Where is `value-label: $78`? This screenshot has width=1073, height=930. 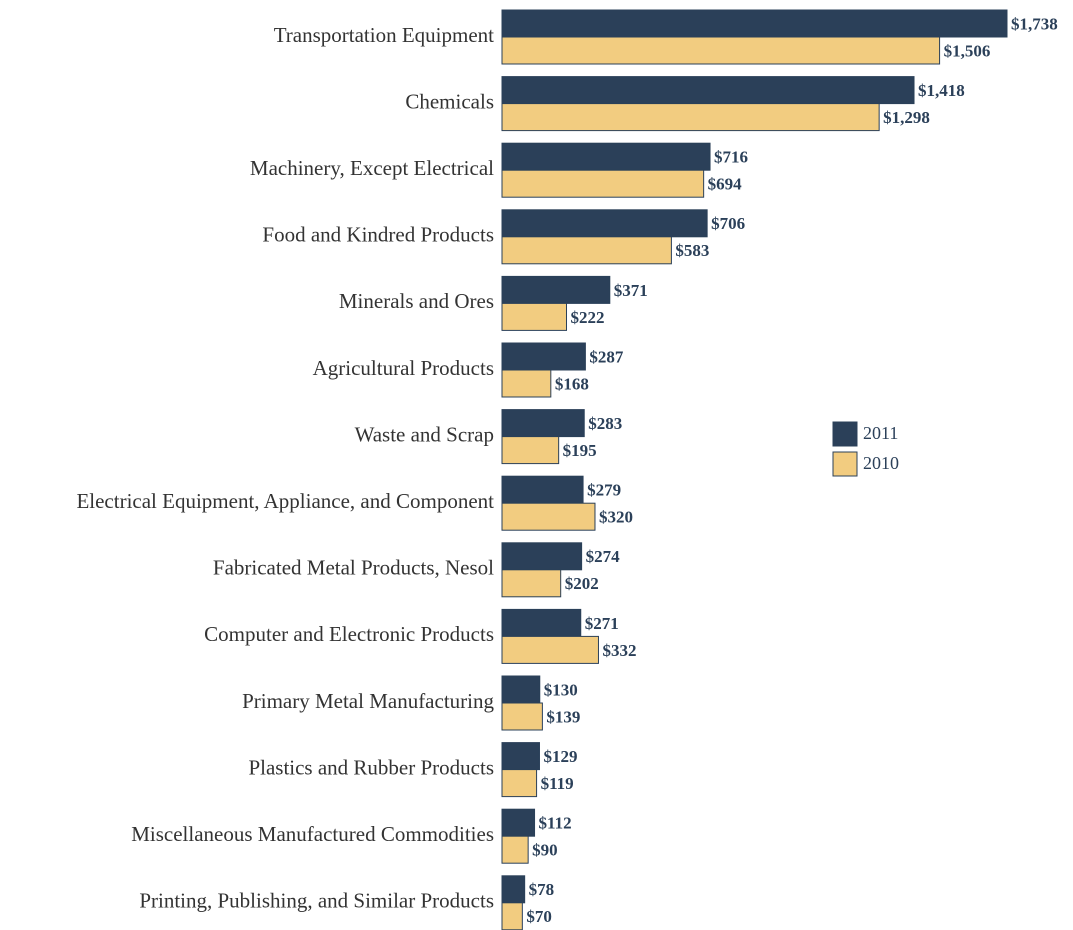 value-label: $78 is located at coordinates (542, 889).